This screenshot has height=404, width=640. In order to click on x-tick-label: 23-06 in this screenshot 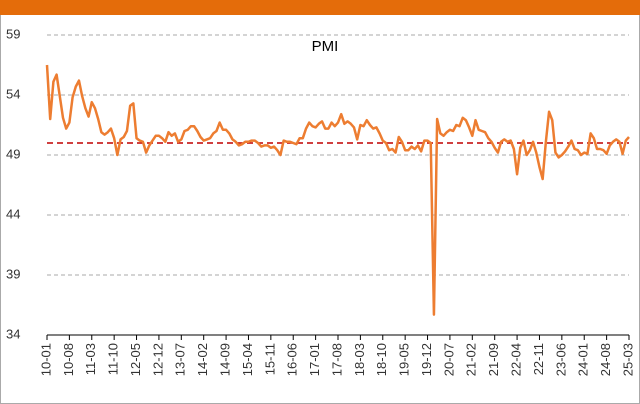, I will do `click(560, 359)`.